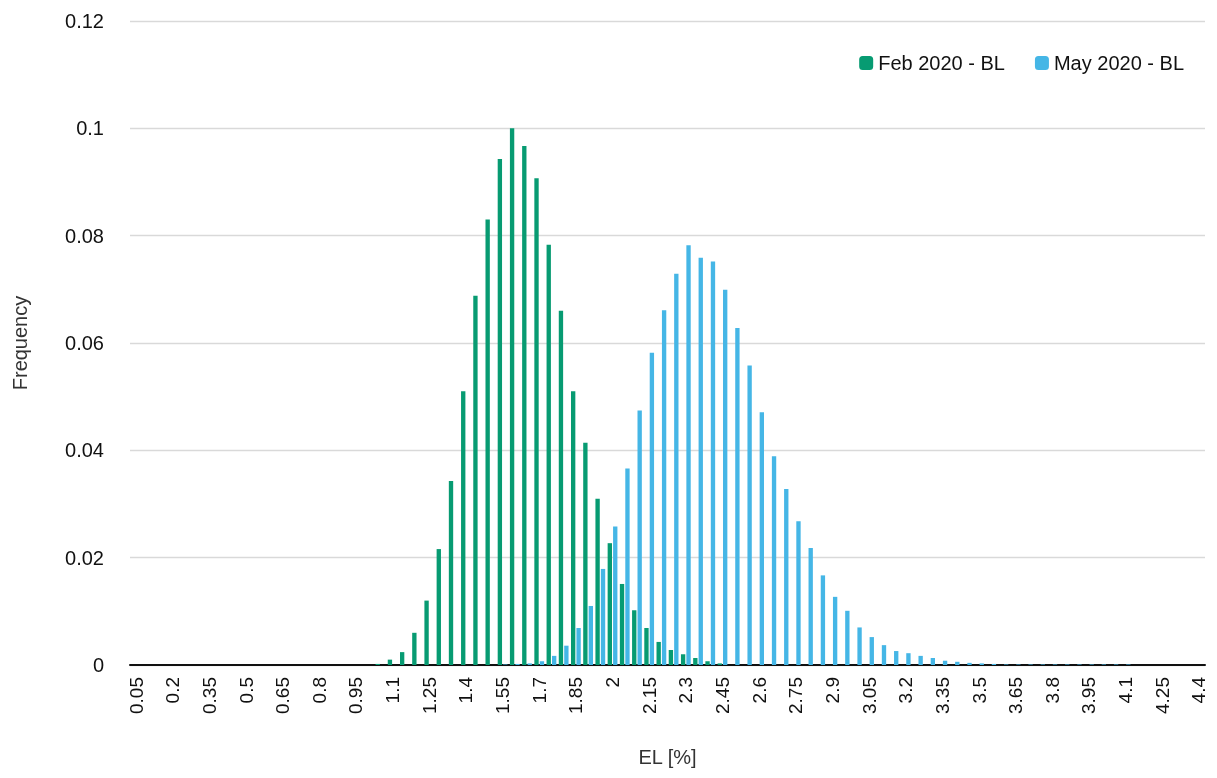 This screenshot has width=1217, height=778. I want to click on x-tick-label: 1.25, so click(429, 695).